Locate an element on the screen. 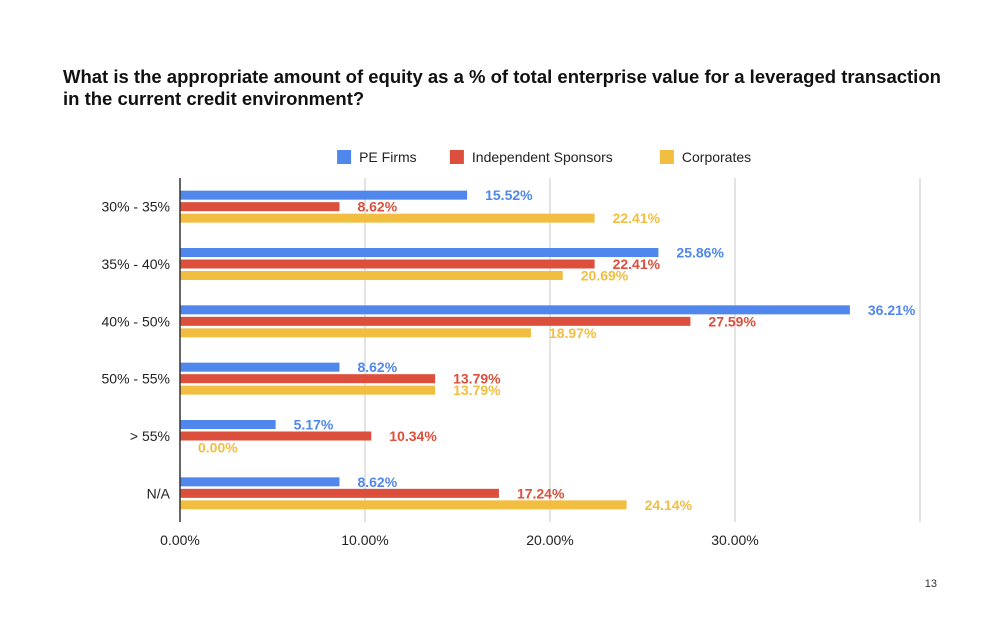 This screenshot has width=1000, height=644. data-label-1-5: 17.24% is located at coordinates (541, 493).